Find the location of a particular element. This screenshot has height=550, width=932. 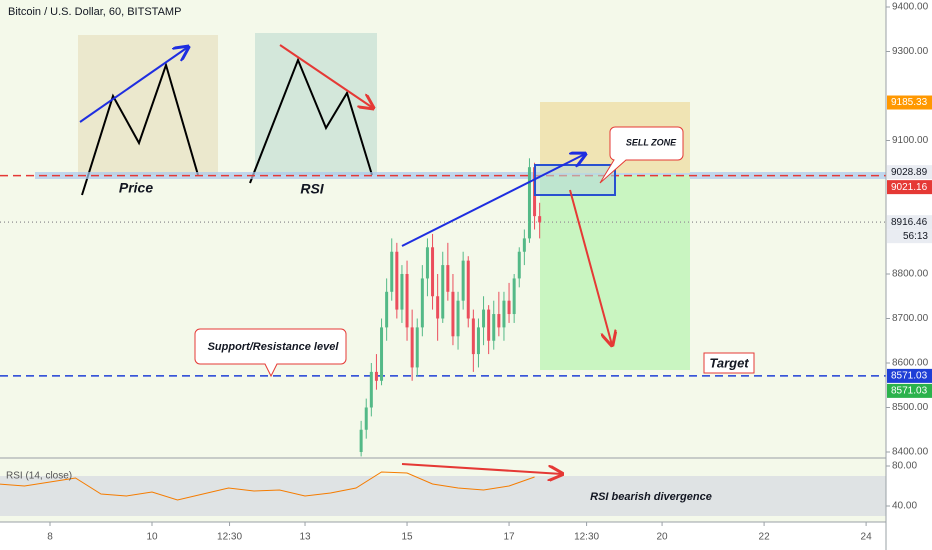

target-box is located at coordinates (729, 363).